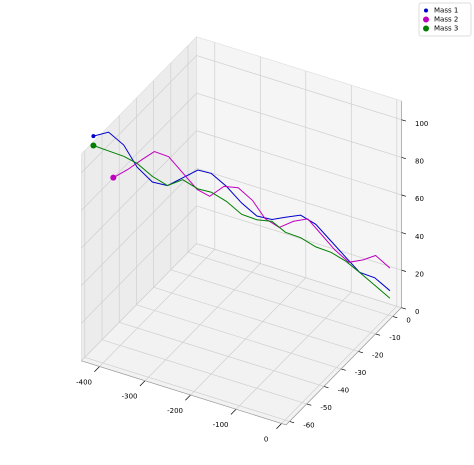  What do you see at coordinates (419, 274) in the screenshot?
I see `z-tick-label: 20` at bounding box center [419, 274].